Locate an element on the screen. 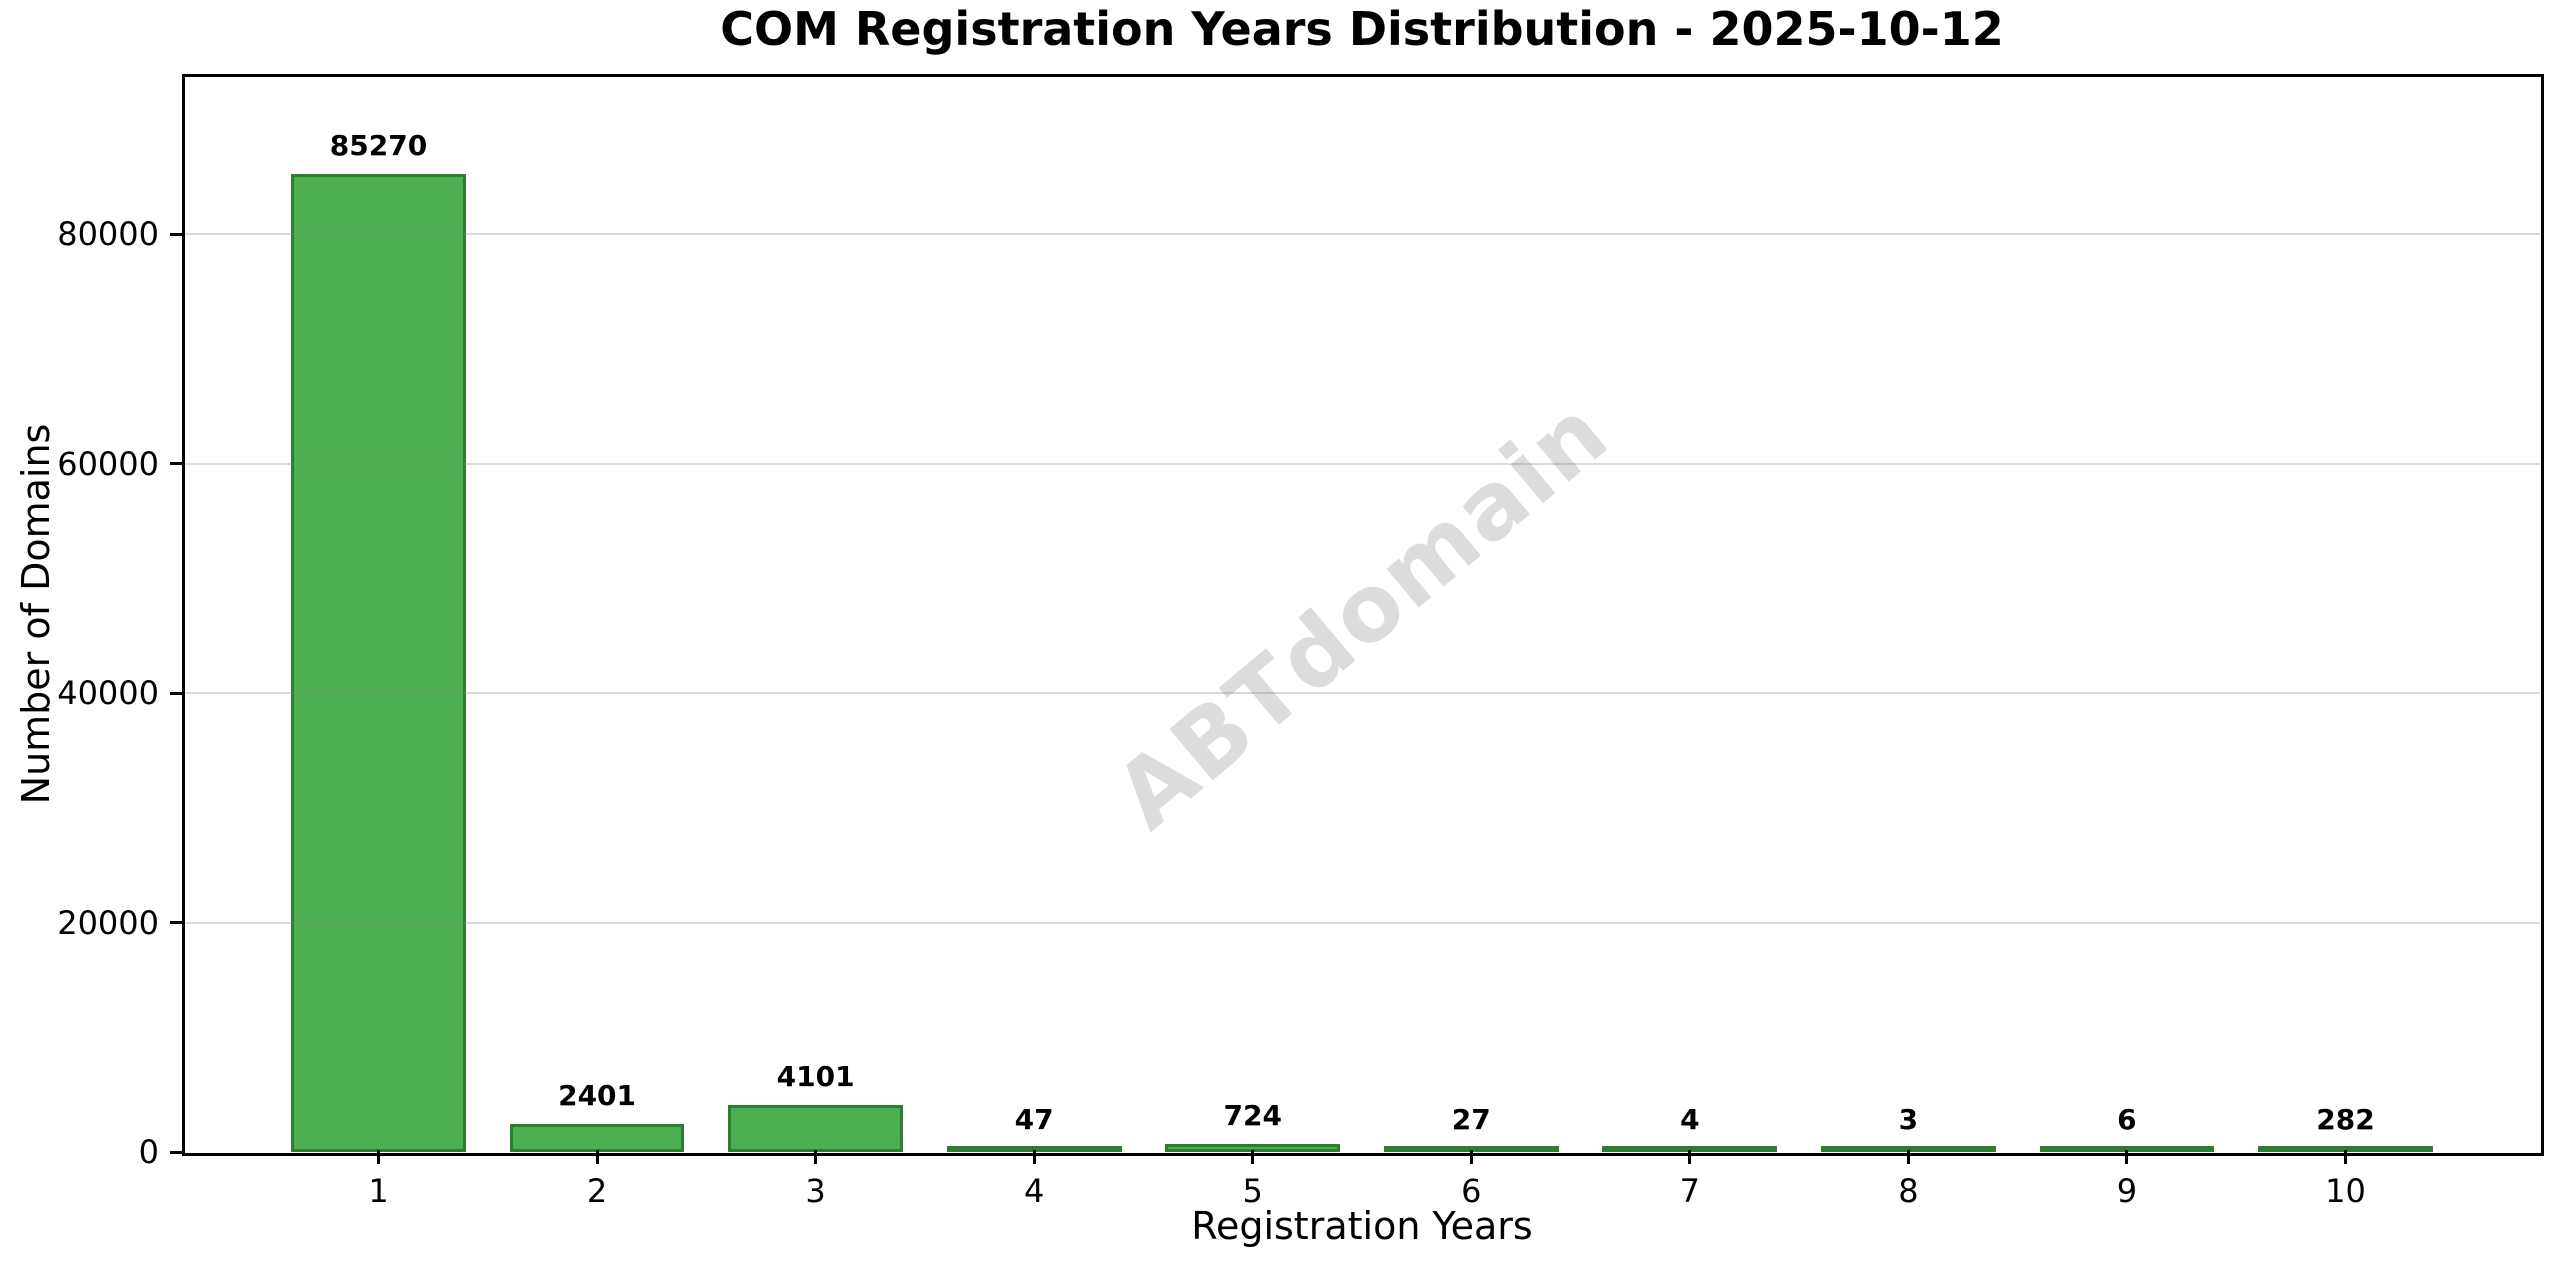  bar-value-label: 6 is located at coordinates (2127, 1119).